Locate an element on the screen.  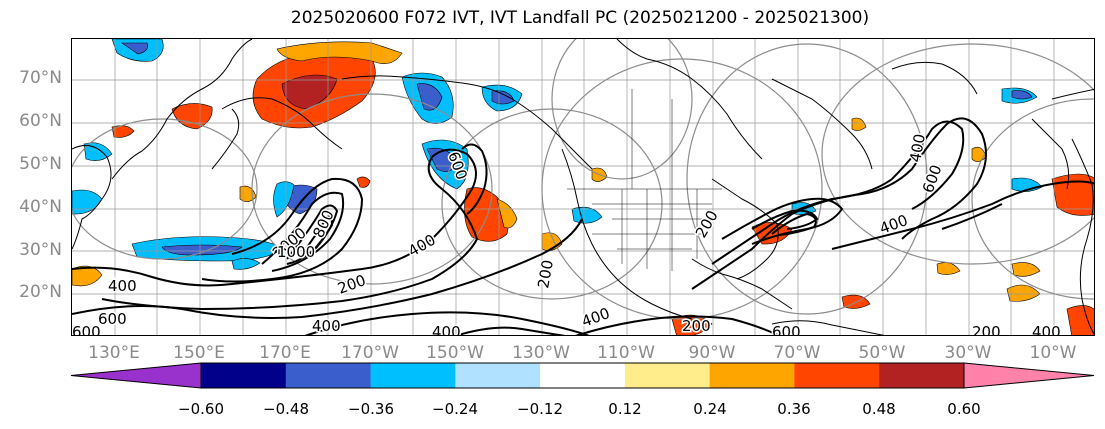
lon-label-70w: 70°W is located at coordinates (797, 353).